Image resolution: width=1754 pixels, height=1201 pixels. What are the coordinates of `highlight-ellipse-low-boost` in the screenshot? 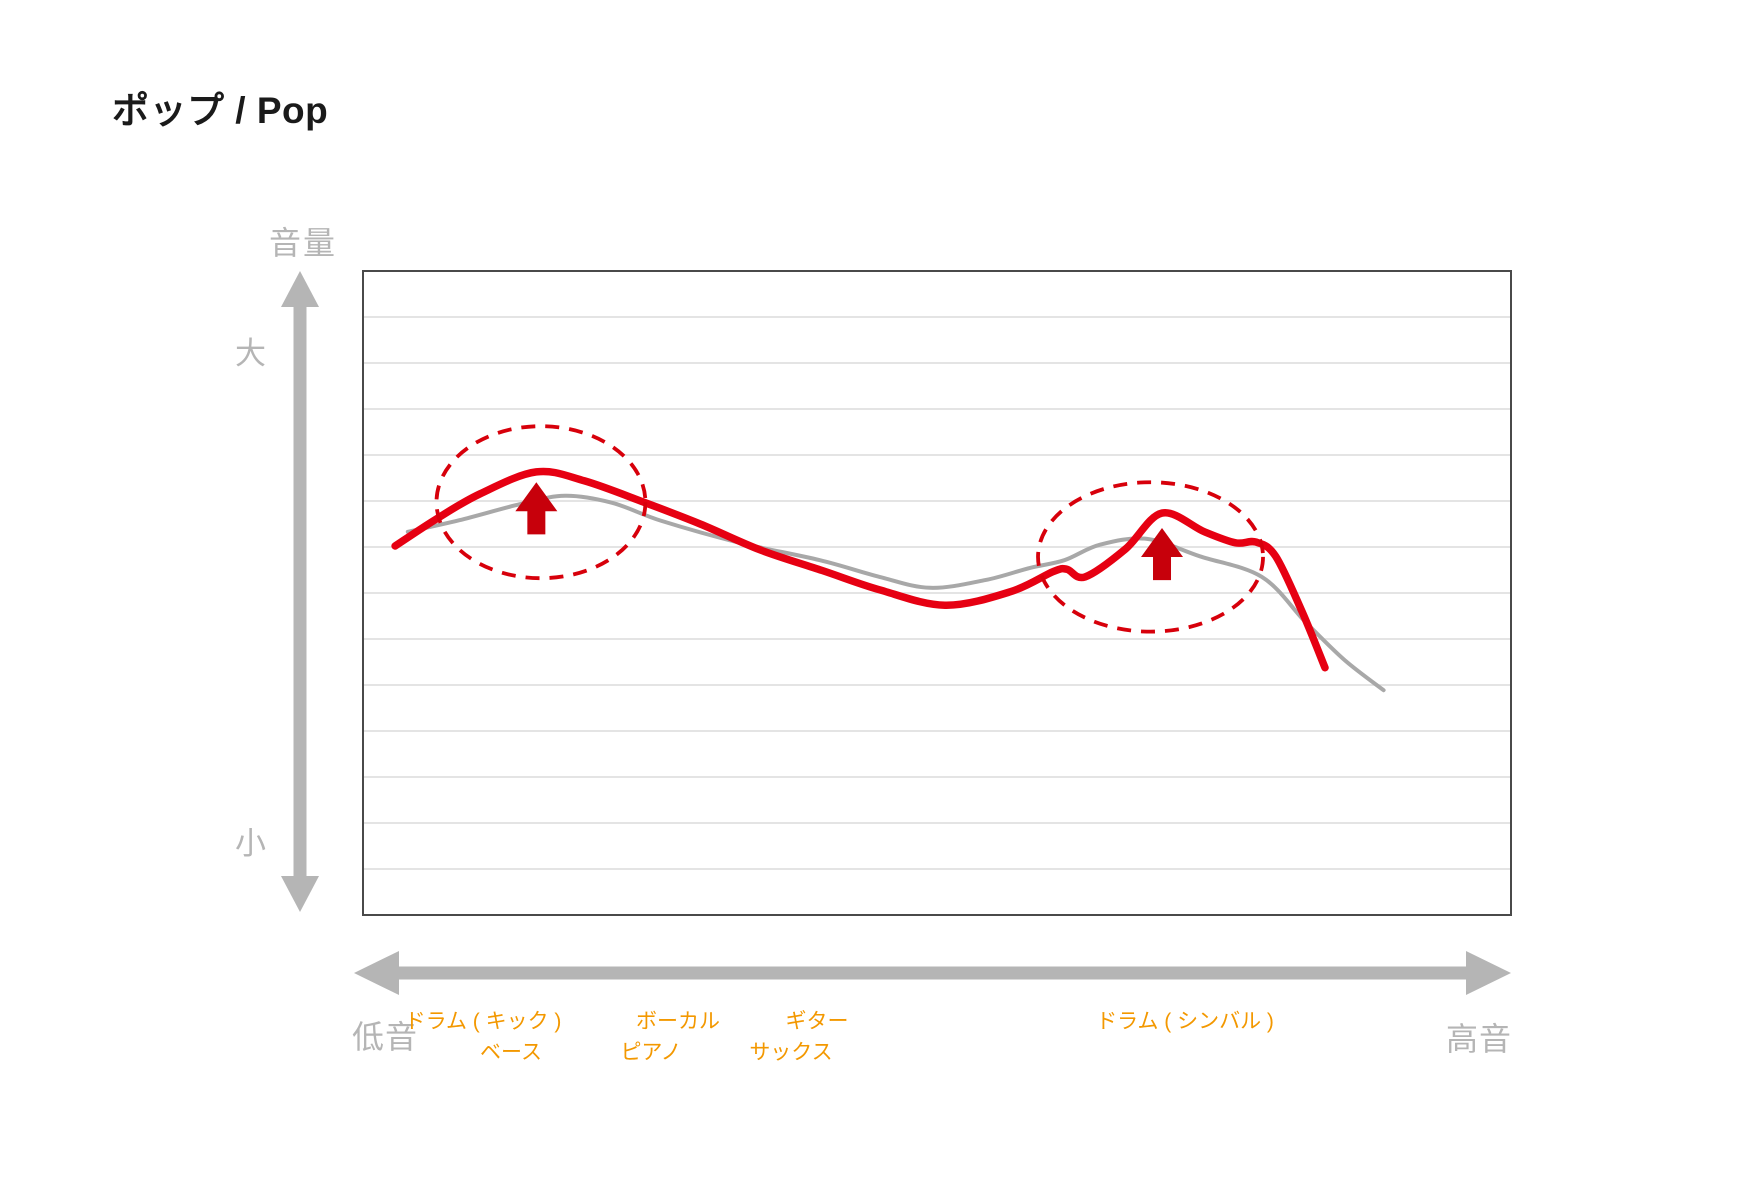 It's located at (541, 502).